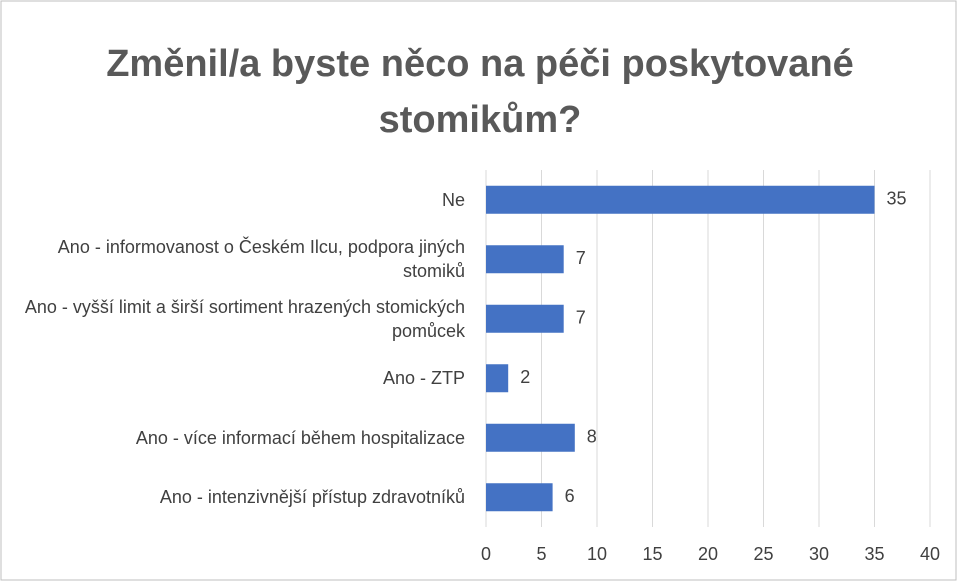  I want to click on y-tick-label: Ano - ZTP, so click(423, 378).